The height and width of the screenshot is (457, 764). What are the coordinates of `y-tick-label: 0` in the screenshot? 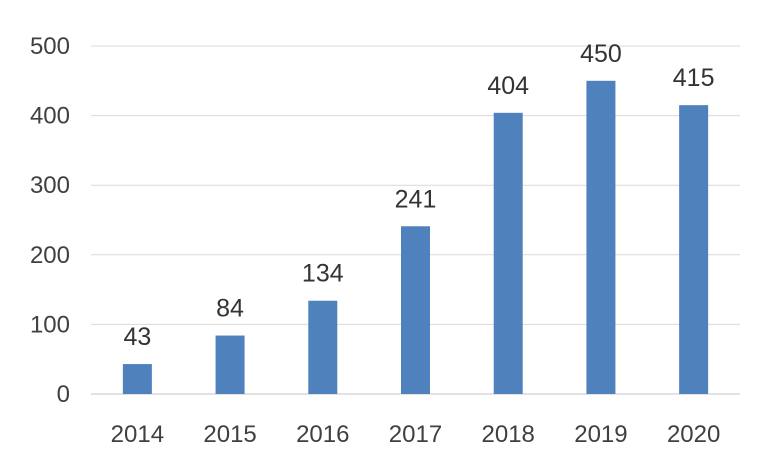 It's located at (63, 394).